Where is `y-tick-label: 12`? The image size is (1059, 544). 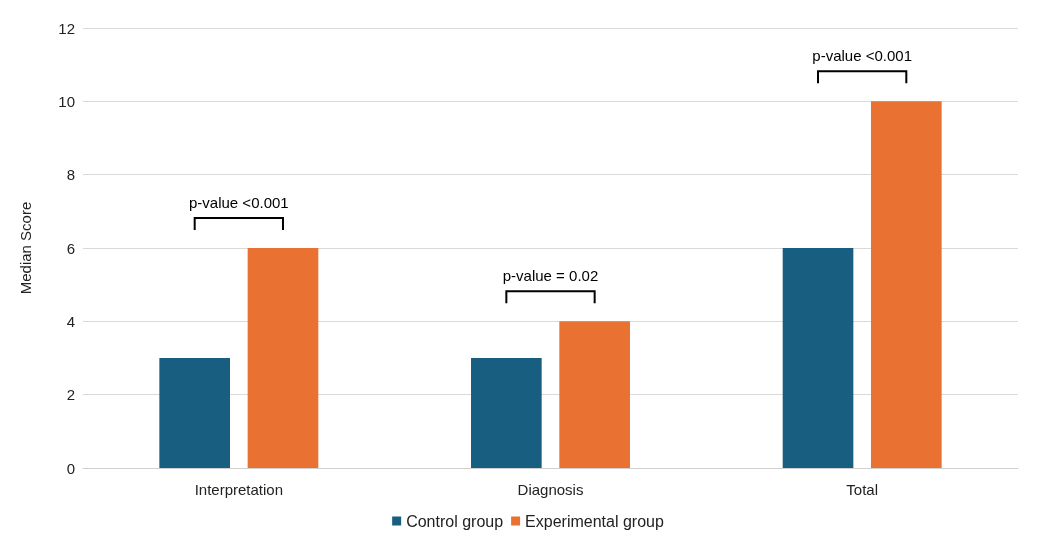
y-tick-label: 12 is located at coordinates (66, 28).